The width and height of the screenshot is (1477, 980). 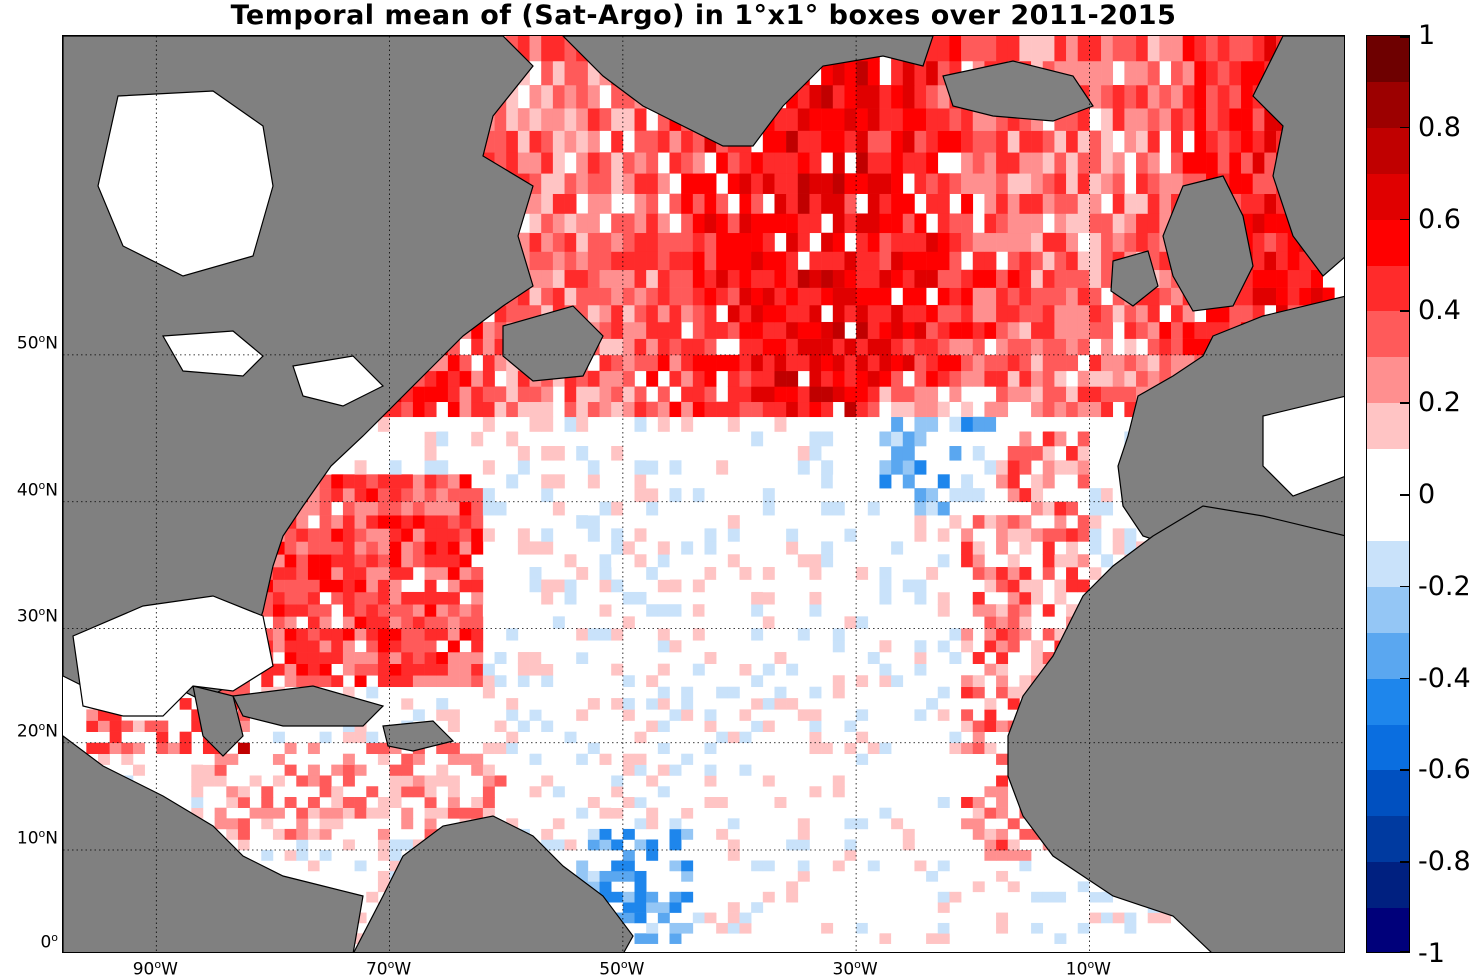 What do you see at coordinates (1303, 446) in the screenshot?
I see `iberia-gap` at bounding box center [1303, 446].